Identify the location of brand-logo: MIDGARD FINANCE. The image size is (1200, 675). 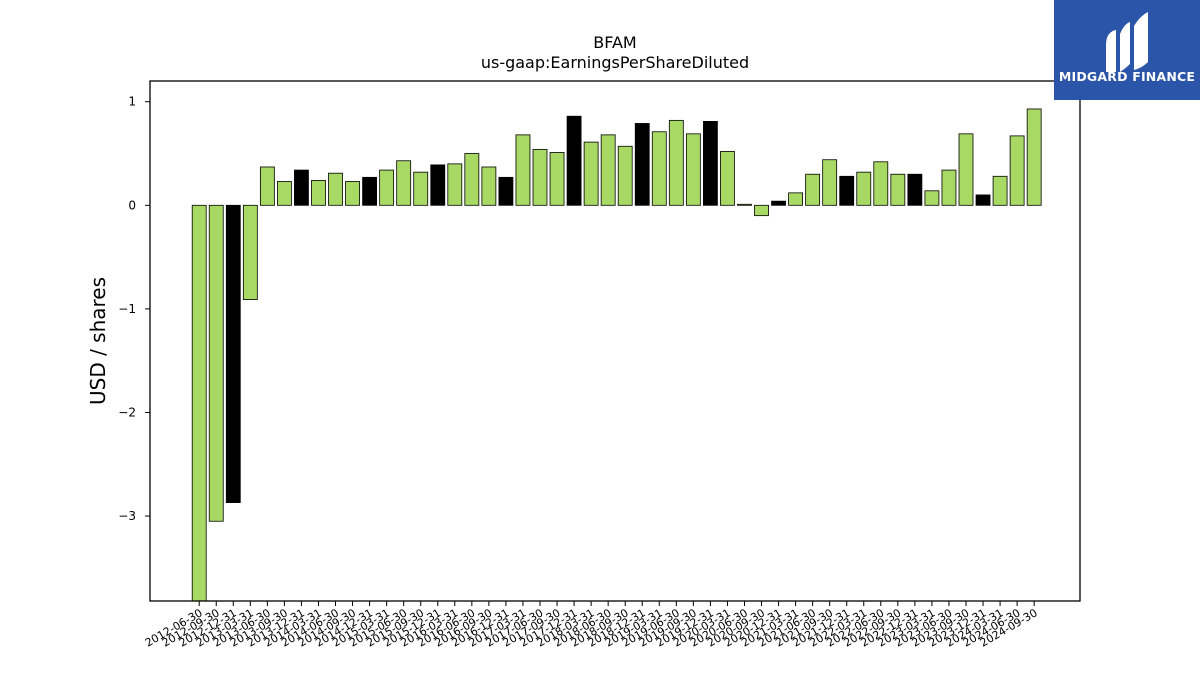
(1127, 50).